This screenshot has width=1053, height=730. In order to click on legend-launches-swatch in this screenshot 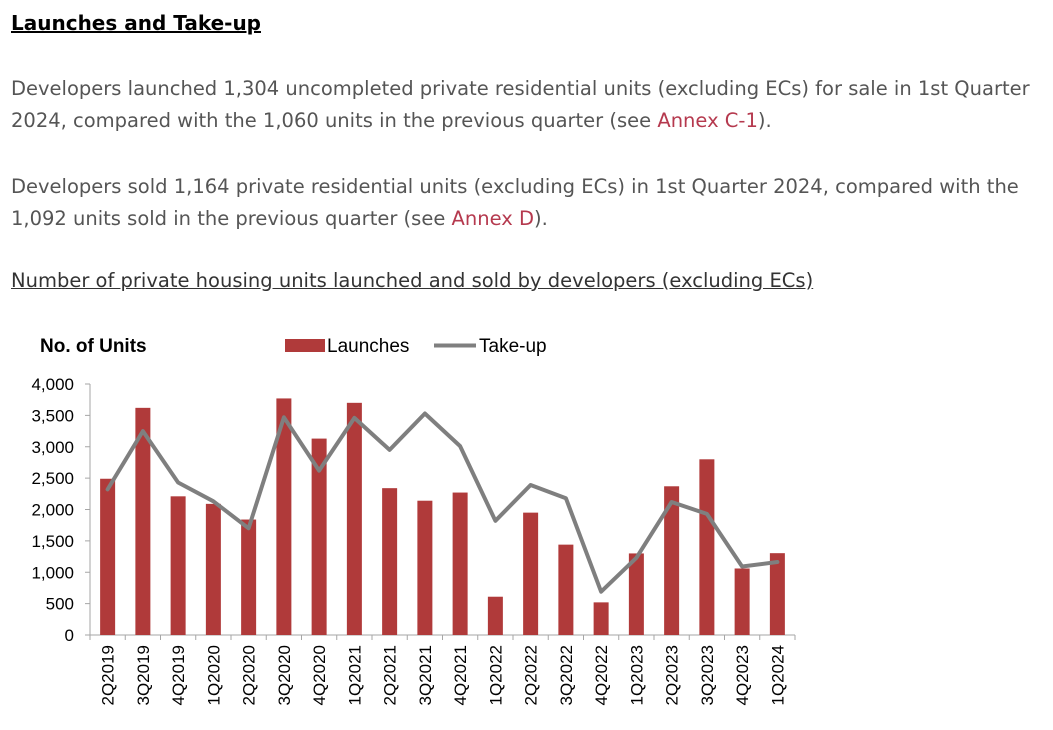, I will do `click(305, 345)`.